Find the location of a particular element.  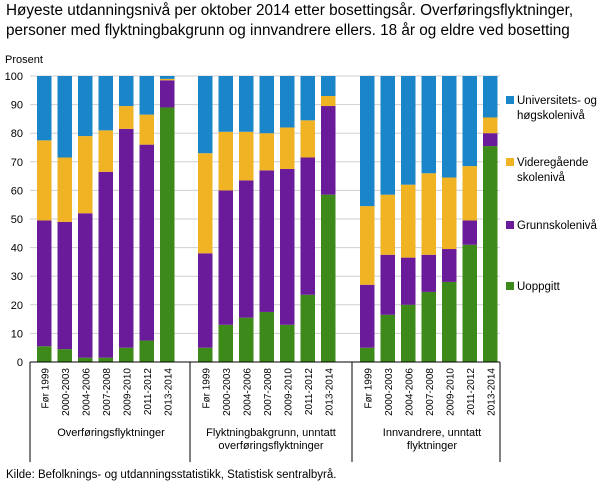

legend-label: Grunnskolenivå is located at coordinates (557, 226).